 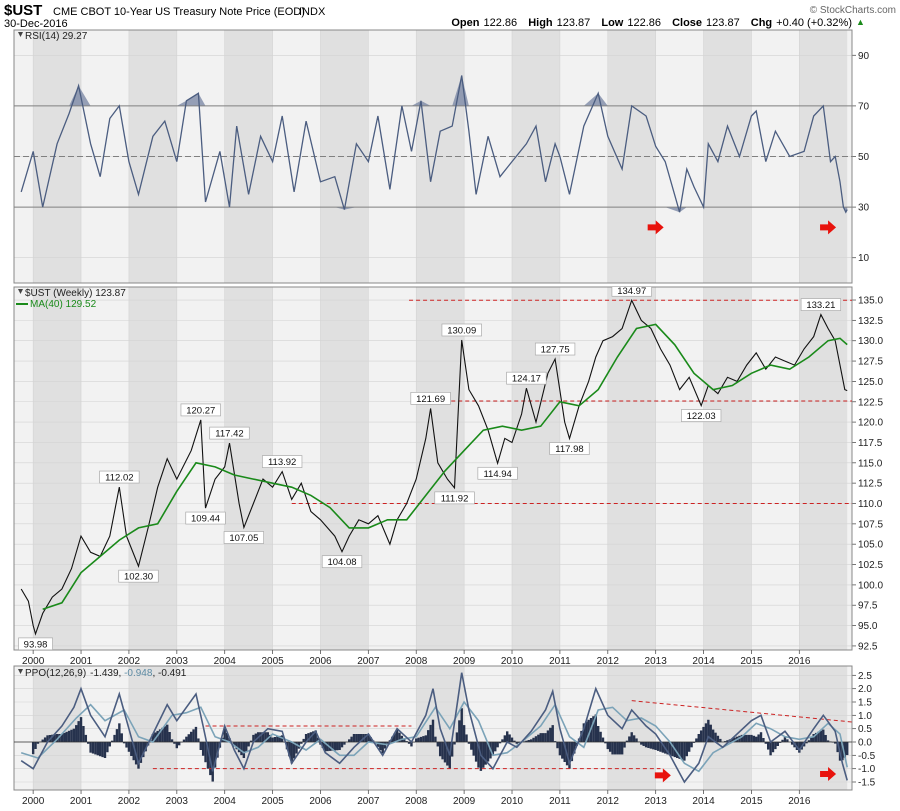 I want to click on price-ytick-label: 97.5, so click(x=868, y=606).